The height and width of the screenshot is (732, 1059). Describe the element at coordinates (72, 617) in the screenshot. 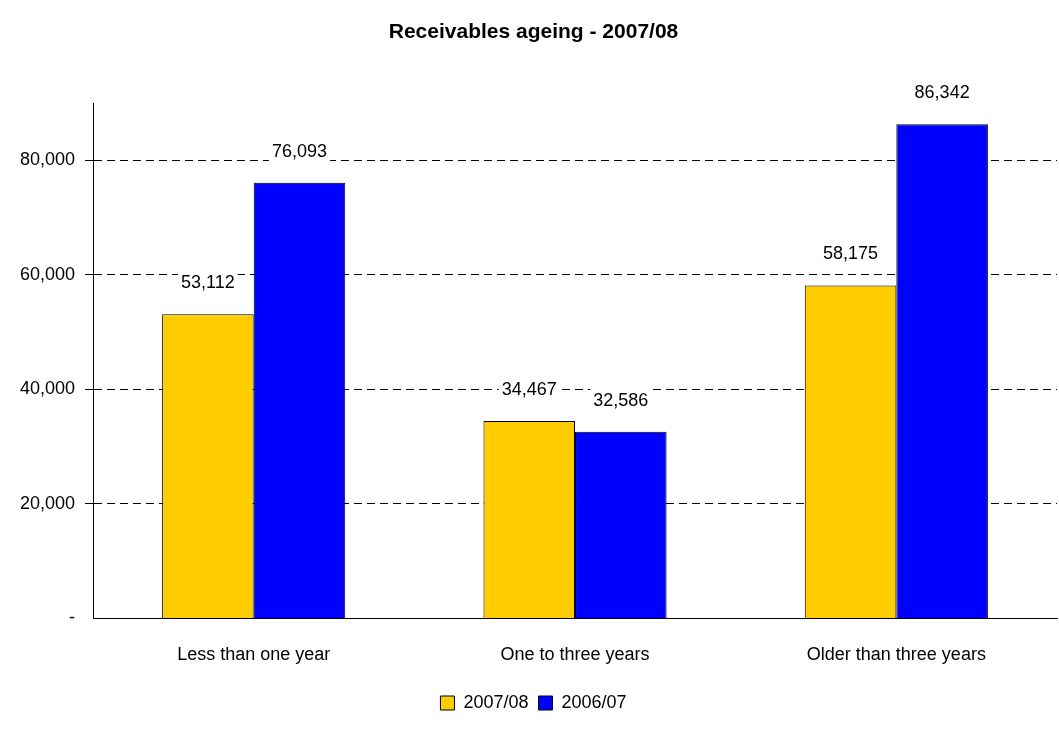

I see `y-tick-label: -` at that location.